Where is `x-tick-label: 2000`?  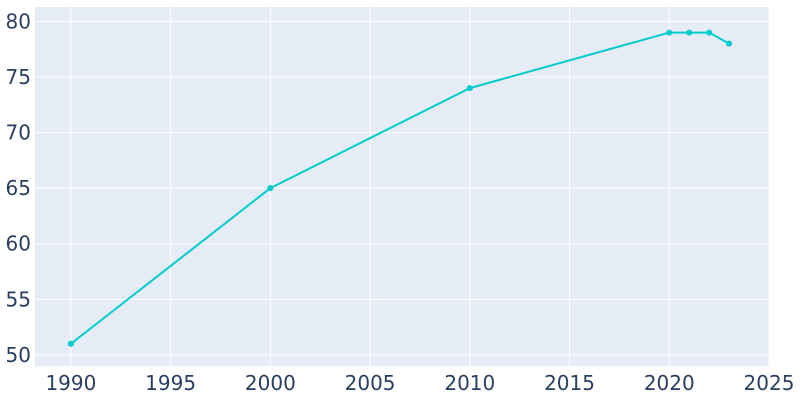 x-tick-label: 2000 is located at coordinates (270, 383).